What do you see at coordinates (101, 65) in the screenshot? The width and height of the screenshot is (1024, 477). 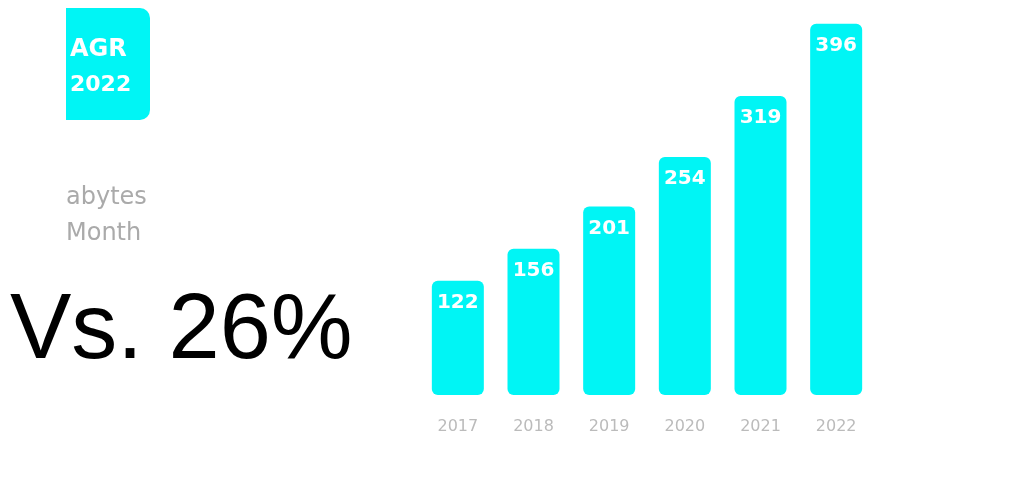 I see `text: AGR 2022` at bounding box center [101, 65].